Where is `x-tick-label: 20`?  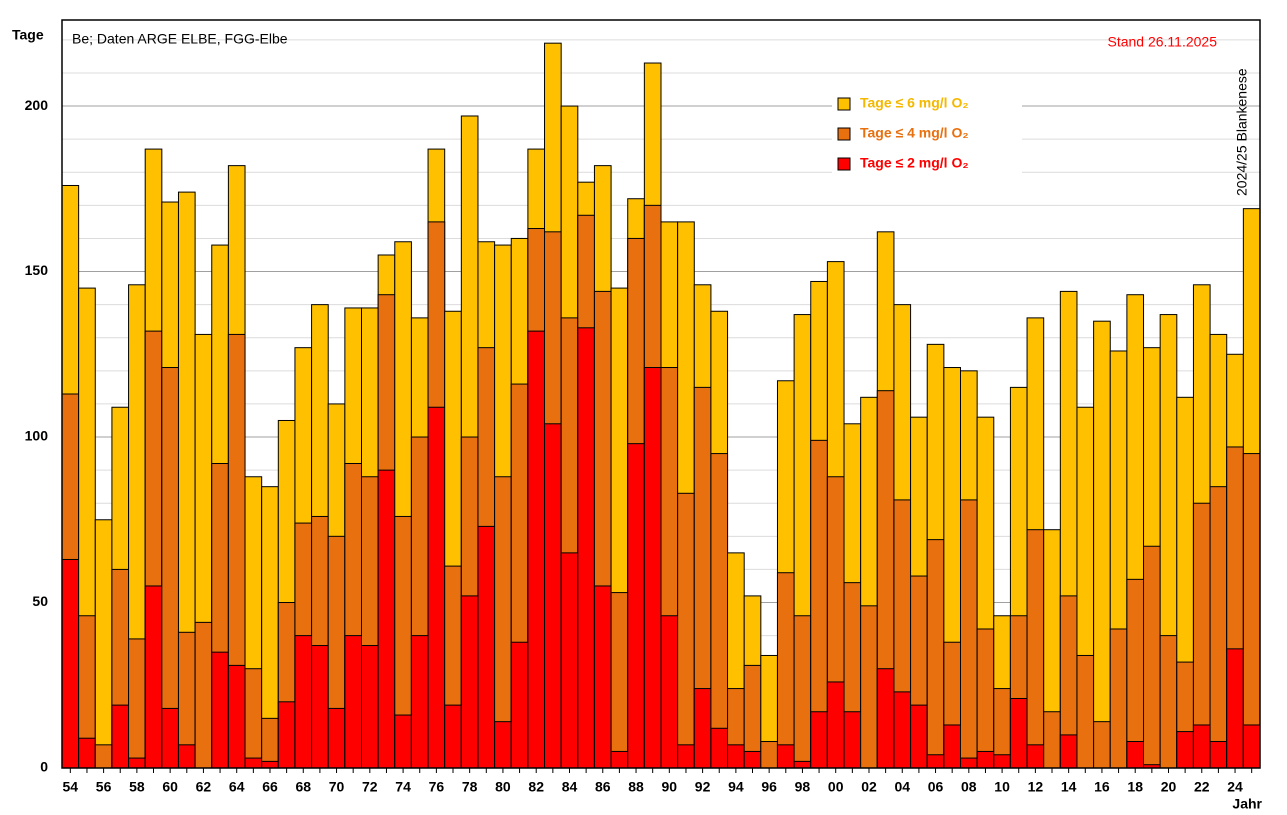 x-tick-label: 20 is located at coordinates (1169, 787).